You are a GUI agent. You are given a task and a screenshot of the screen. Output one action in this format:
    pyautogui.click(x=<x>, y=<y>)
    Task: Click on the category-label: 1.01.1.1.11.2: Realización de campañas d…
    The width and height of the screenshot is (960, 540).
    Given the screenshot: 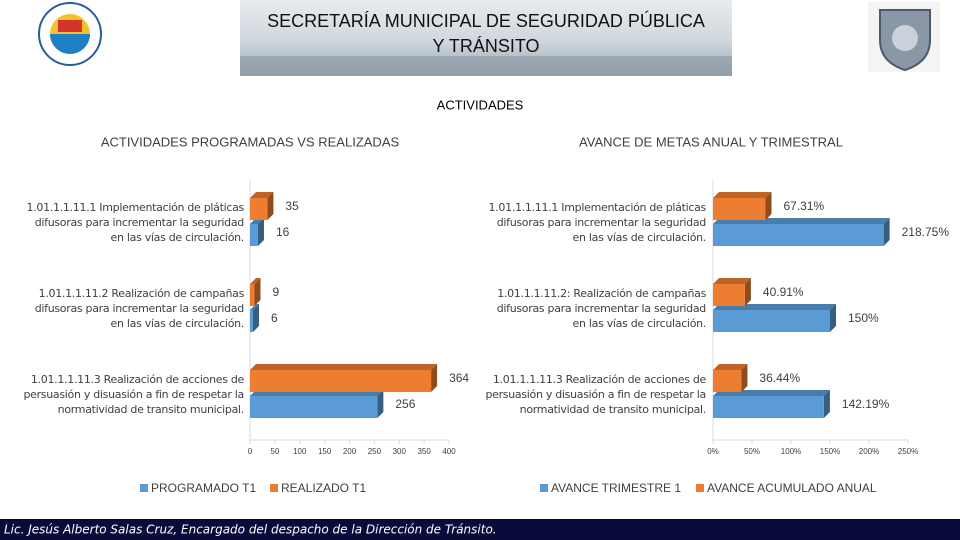 What is the action you would take?
    pyautogui.click(x=601, y=308)
    